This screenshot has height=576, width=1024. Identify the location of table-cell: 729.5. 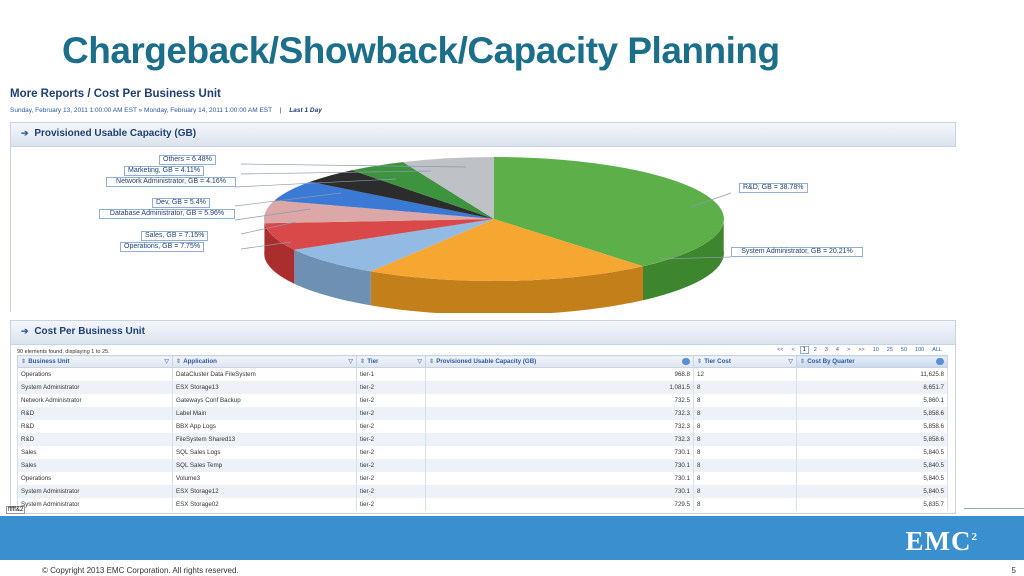
(559, 504).